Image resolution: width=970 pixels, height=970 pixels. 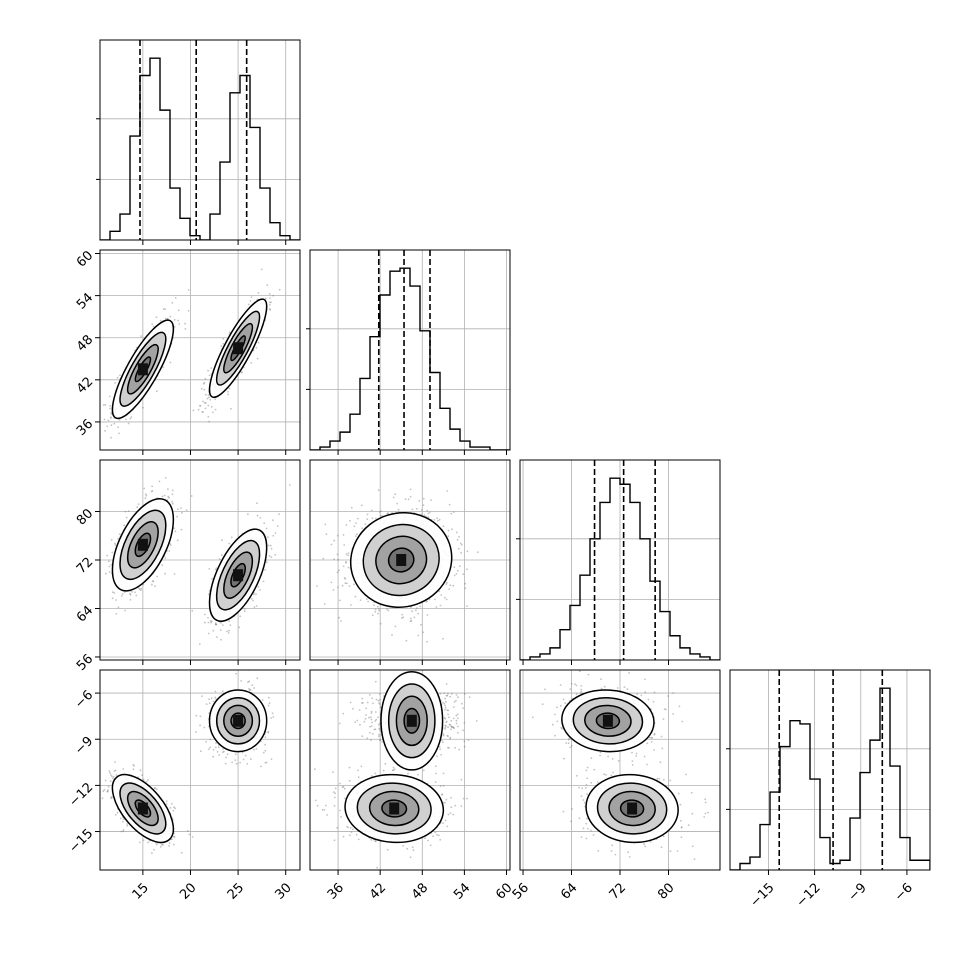 What do you see at coordinates (85, 386) in the screenshot?
I see `y-tick-label: 42` at bounding box center [85, 386].